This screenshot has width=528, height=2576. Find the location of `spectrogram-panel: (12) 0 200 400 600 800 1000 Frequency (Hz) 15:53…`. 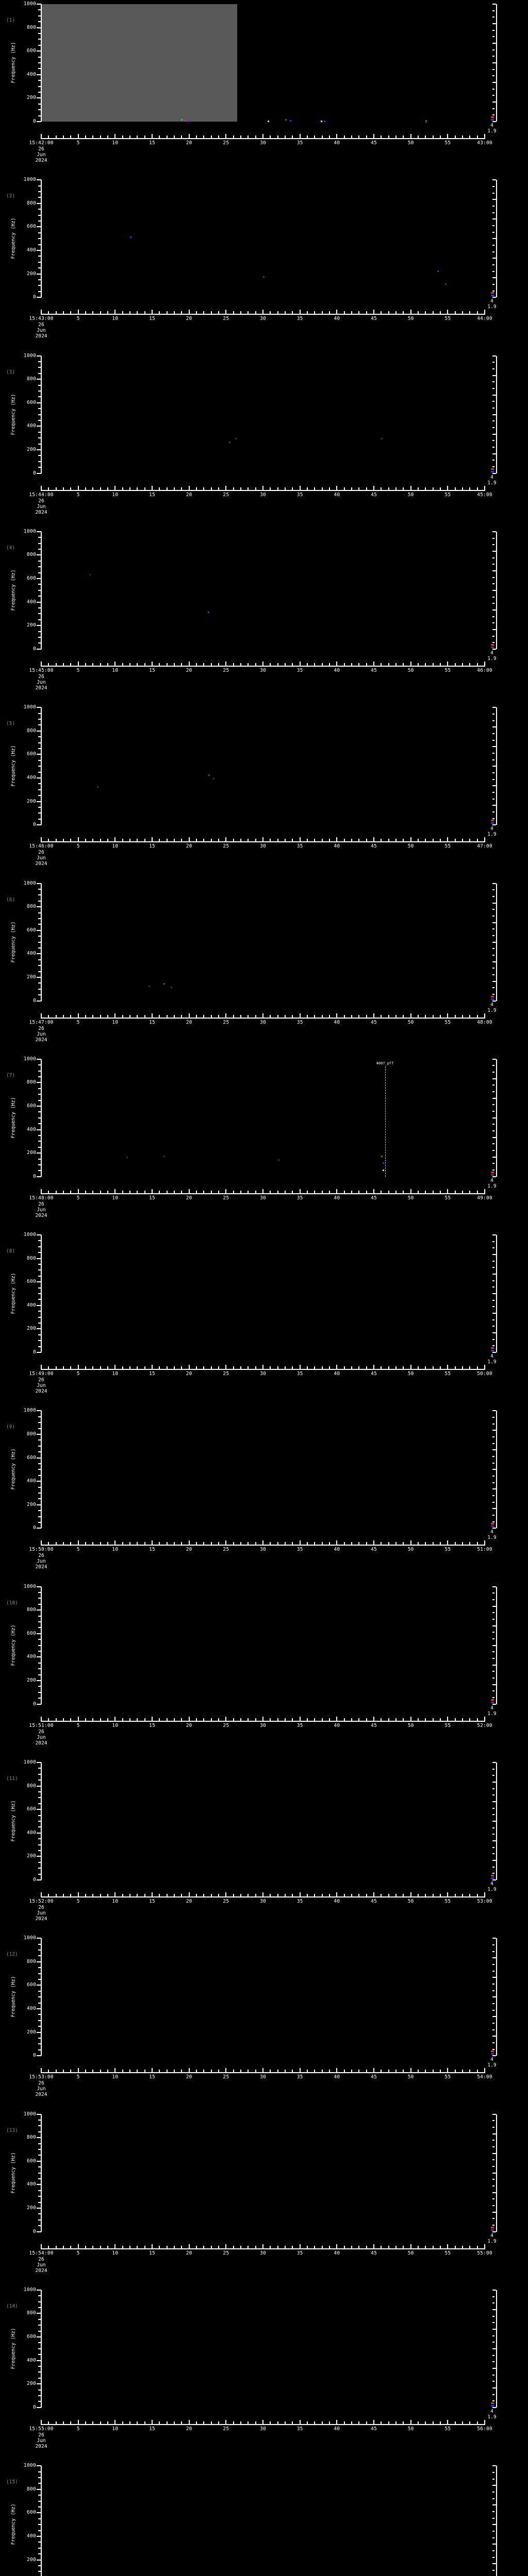

spectrogram-panel: (12) 0 200 400 600 800 1000 Frequency (Hz) 15:53… is located at coordinates (264, 2022).